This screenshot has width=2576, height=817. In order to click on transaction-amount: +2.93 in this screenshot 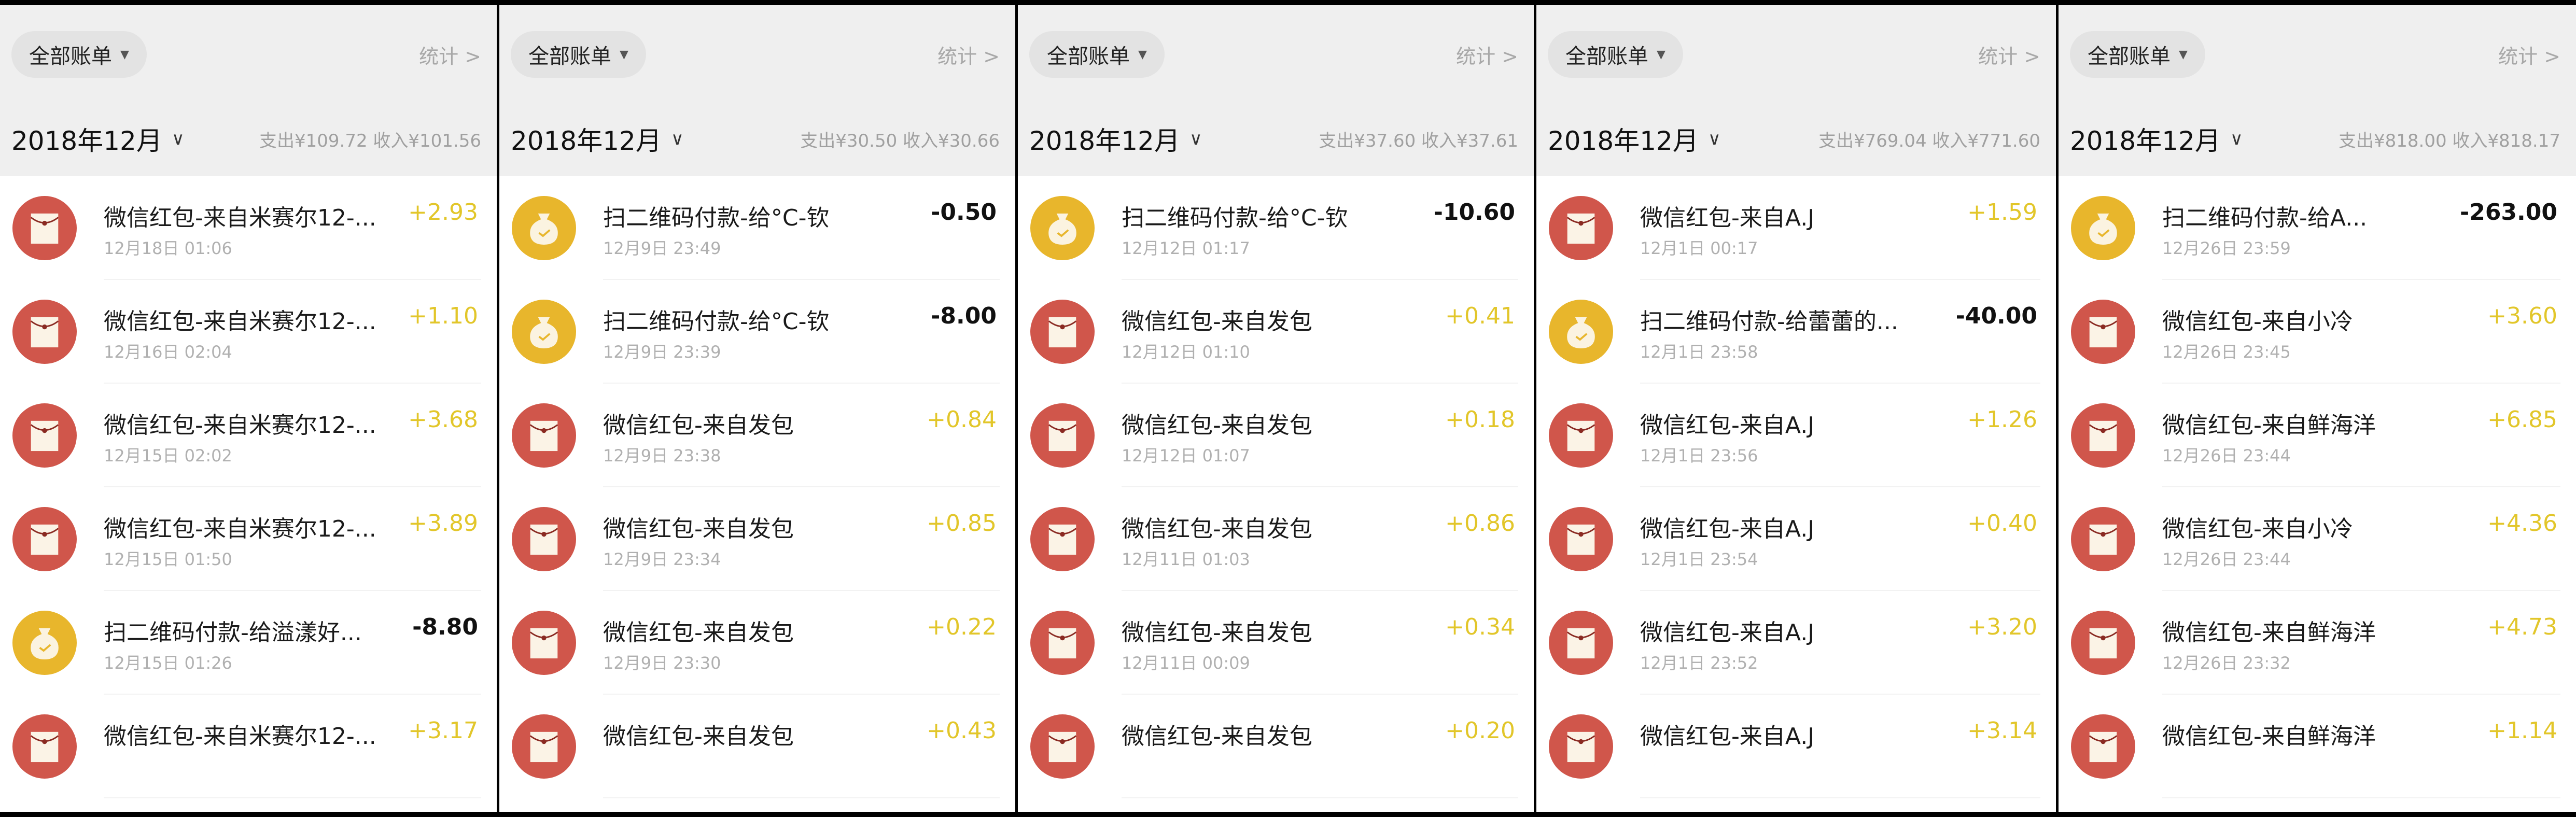, I will do `click(443, 212)`.